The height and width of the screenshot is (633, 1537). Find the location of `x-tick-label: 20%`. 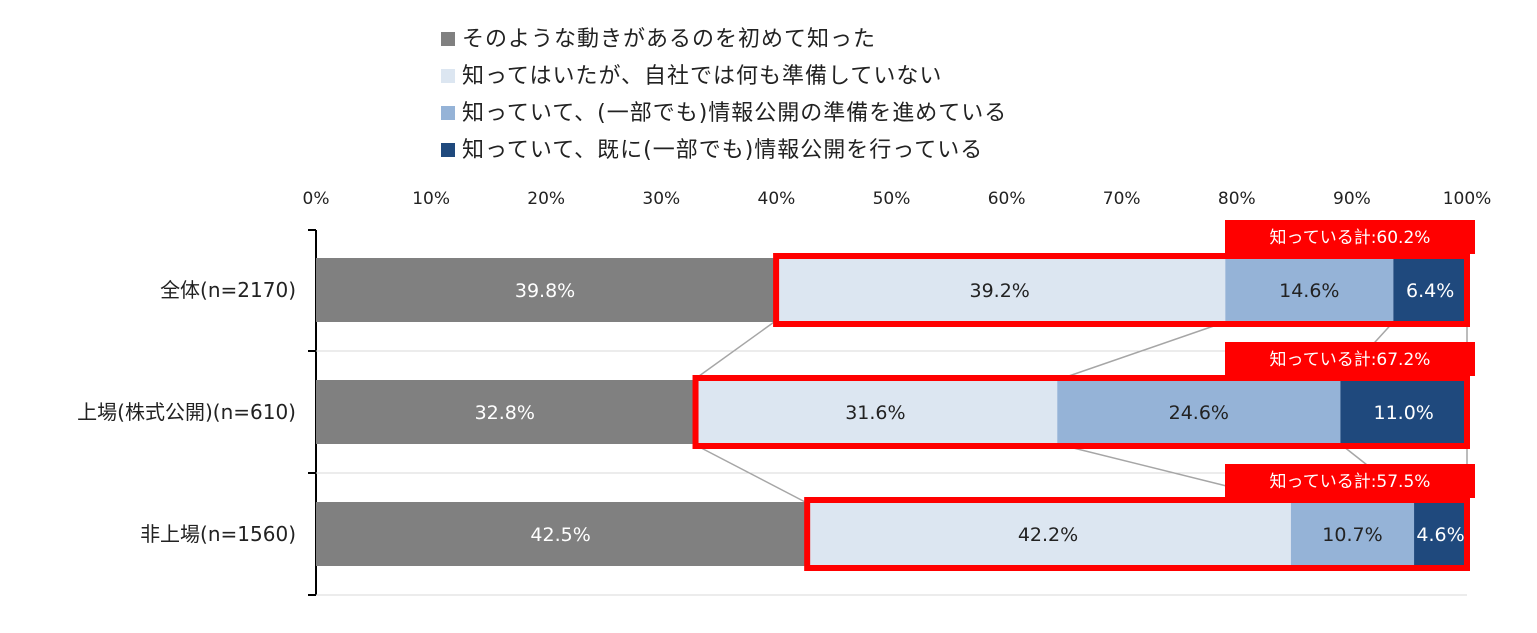

x-tick-label: 20% is located at coordinates (546, 199).